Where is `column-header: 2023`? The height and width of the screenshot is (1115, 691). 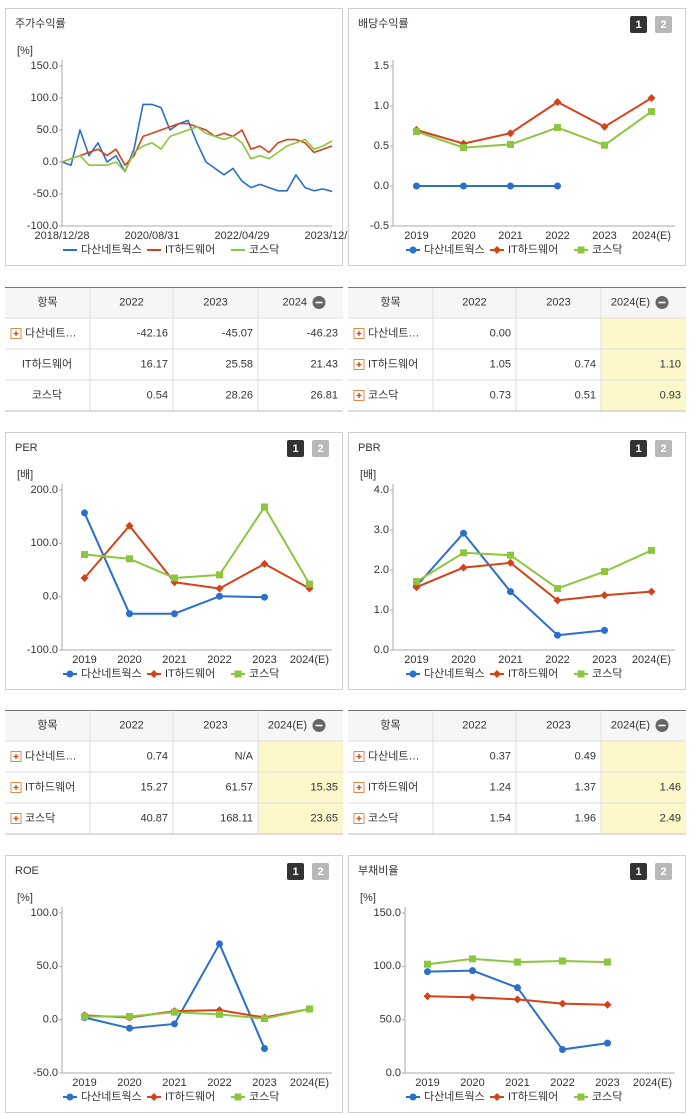
column-header: 2023 is located at coordinates (215, 725).